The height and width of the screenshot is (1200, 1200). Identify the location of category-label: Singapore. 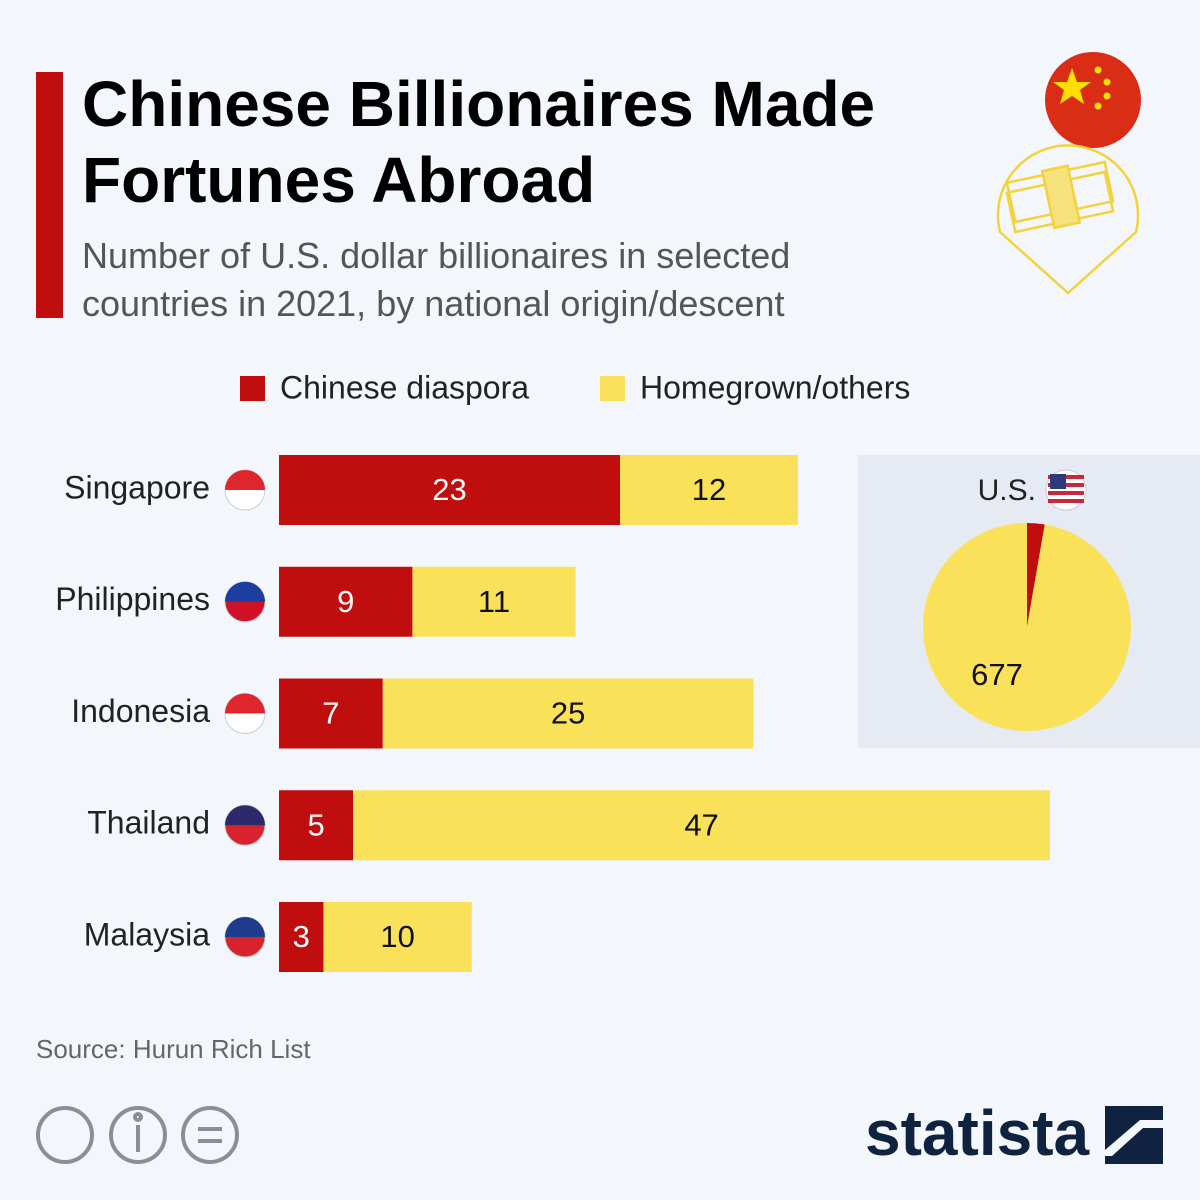
(137, 487).